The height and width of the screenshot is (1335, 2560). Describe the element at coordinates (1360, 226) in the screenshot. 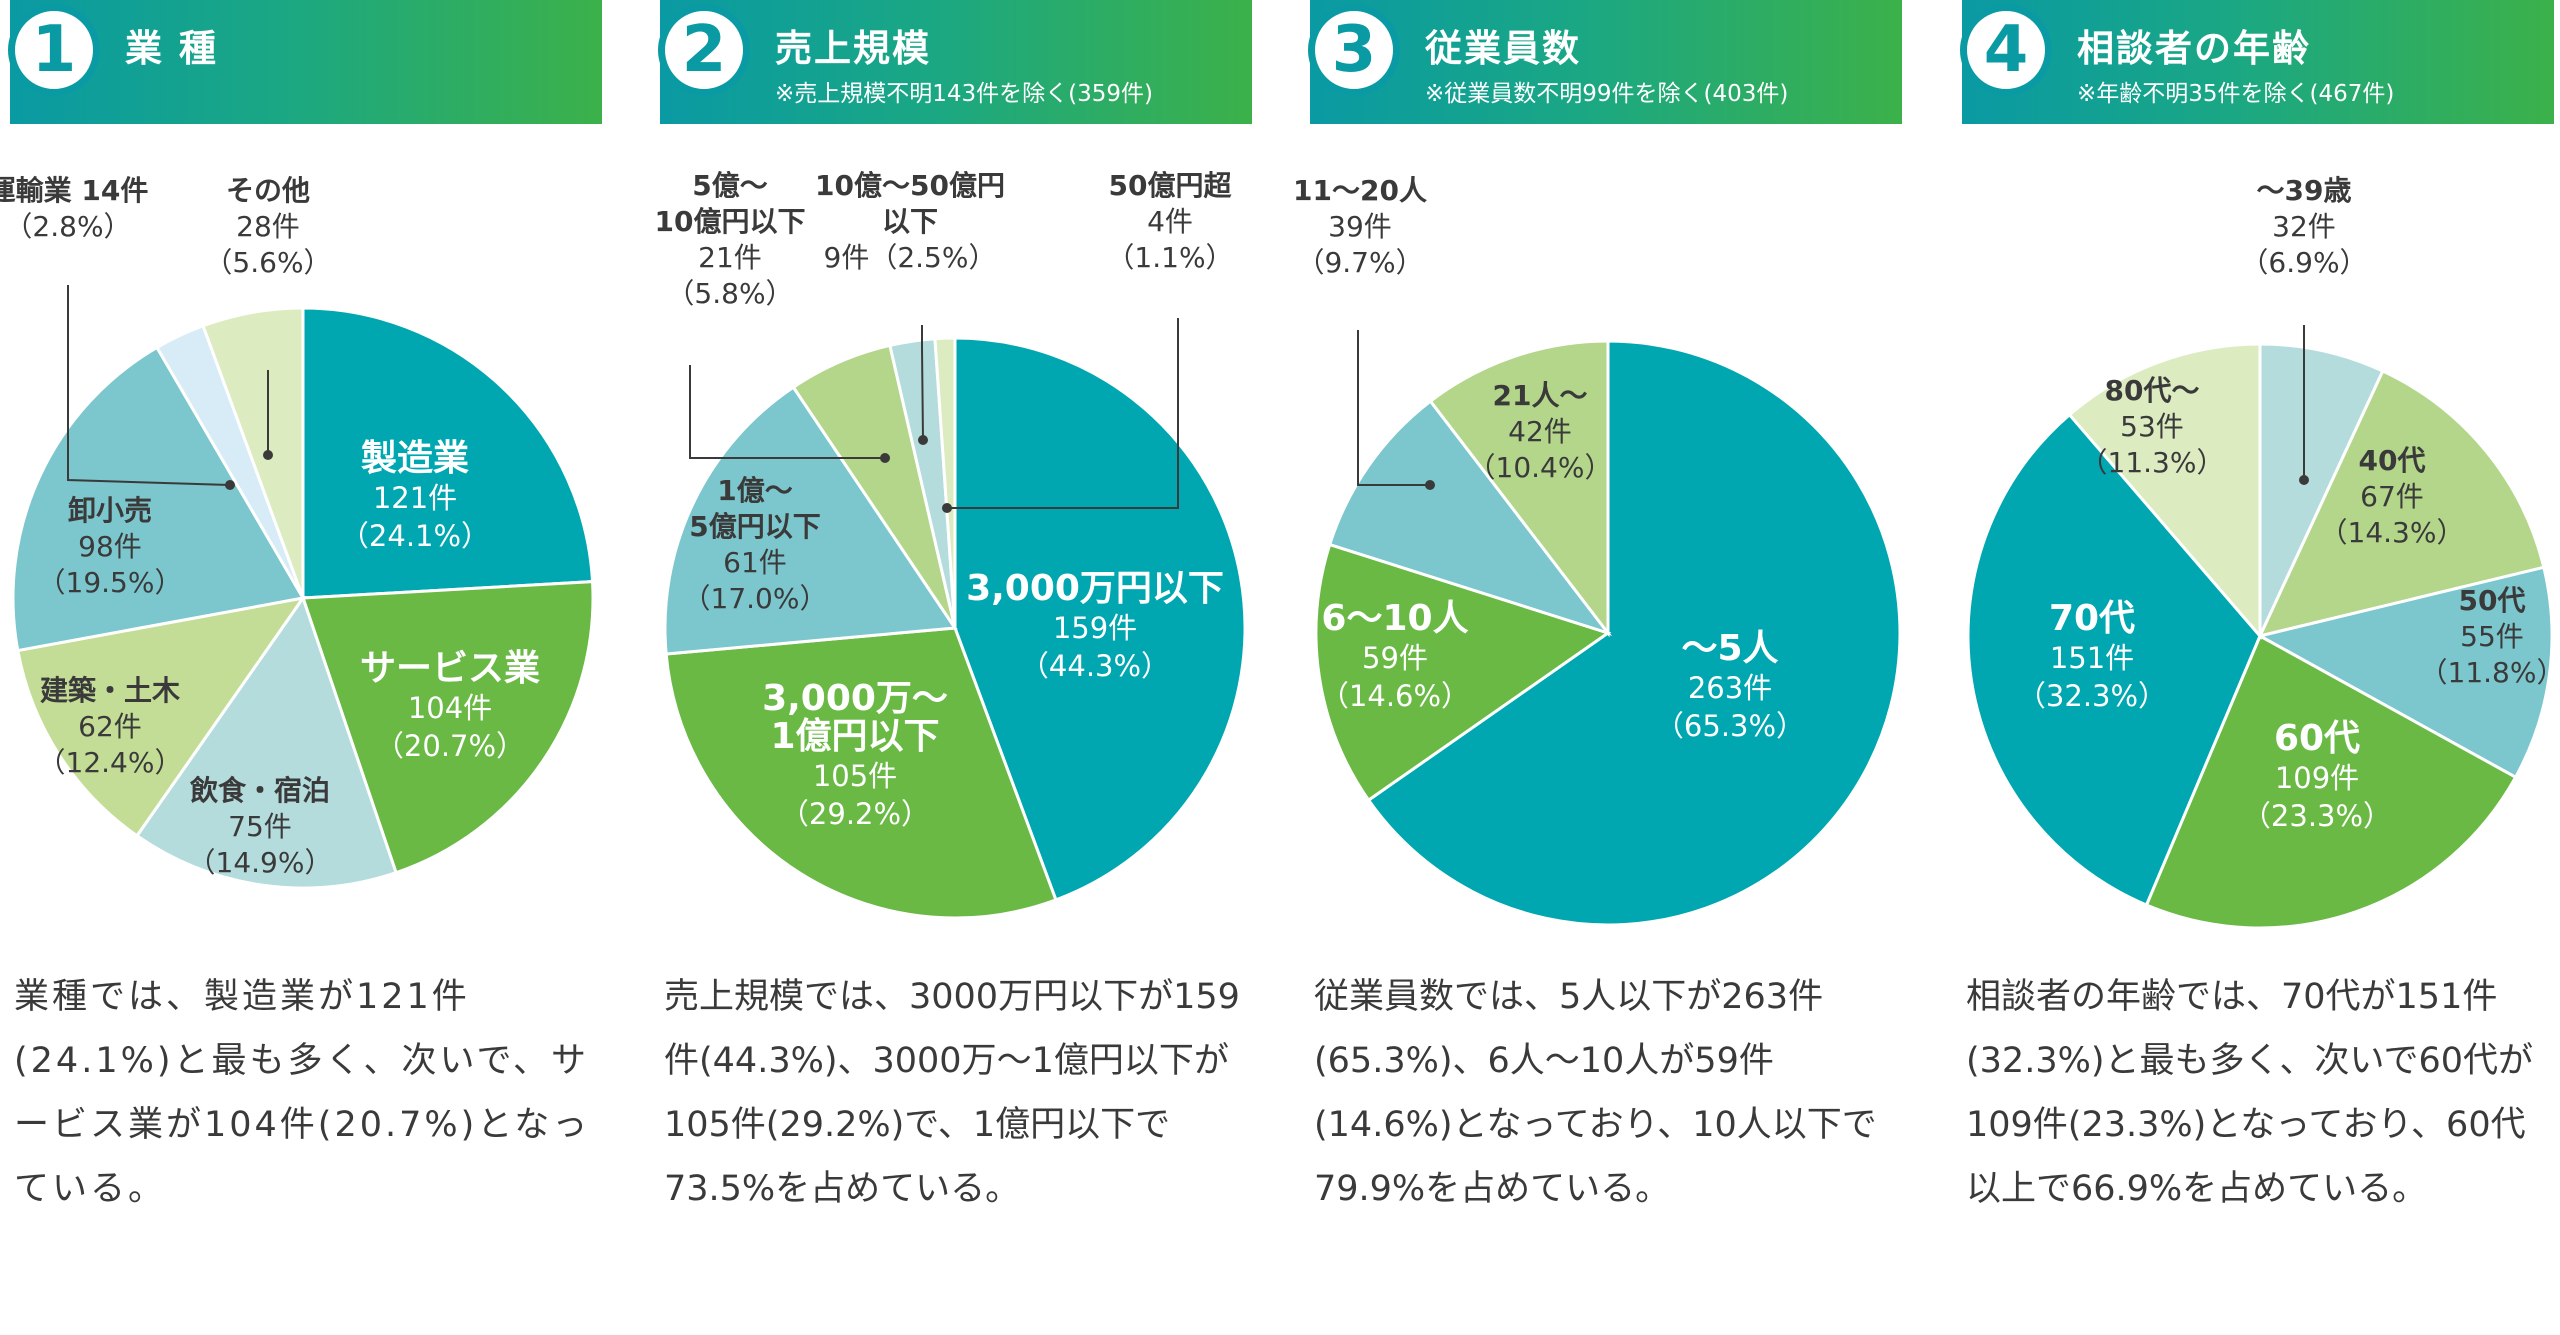

I see `slice-label: 11～20人 39件（9.7%）` at that location.